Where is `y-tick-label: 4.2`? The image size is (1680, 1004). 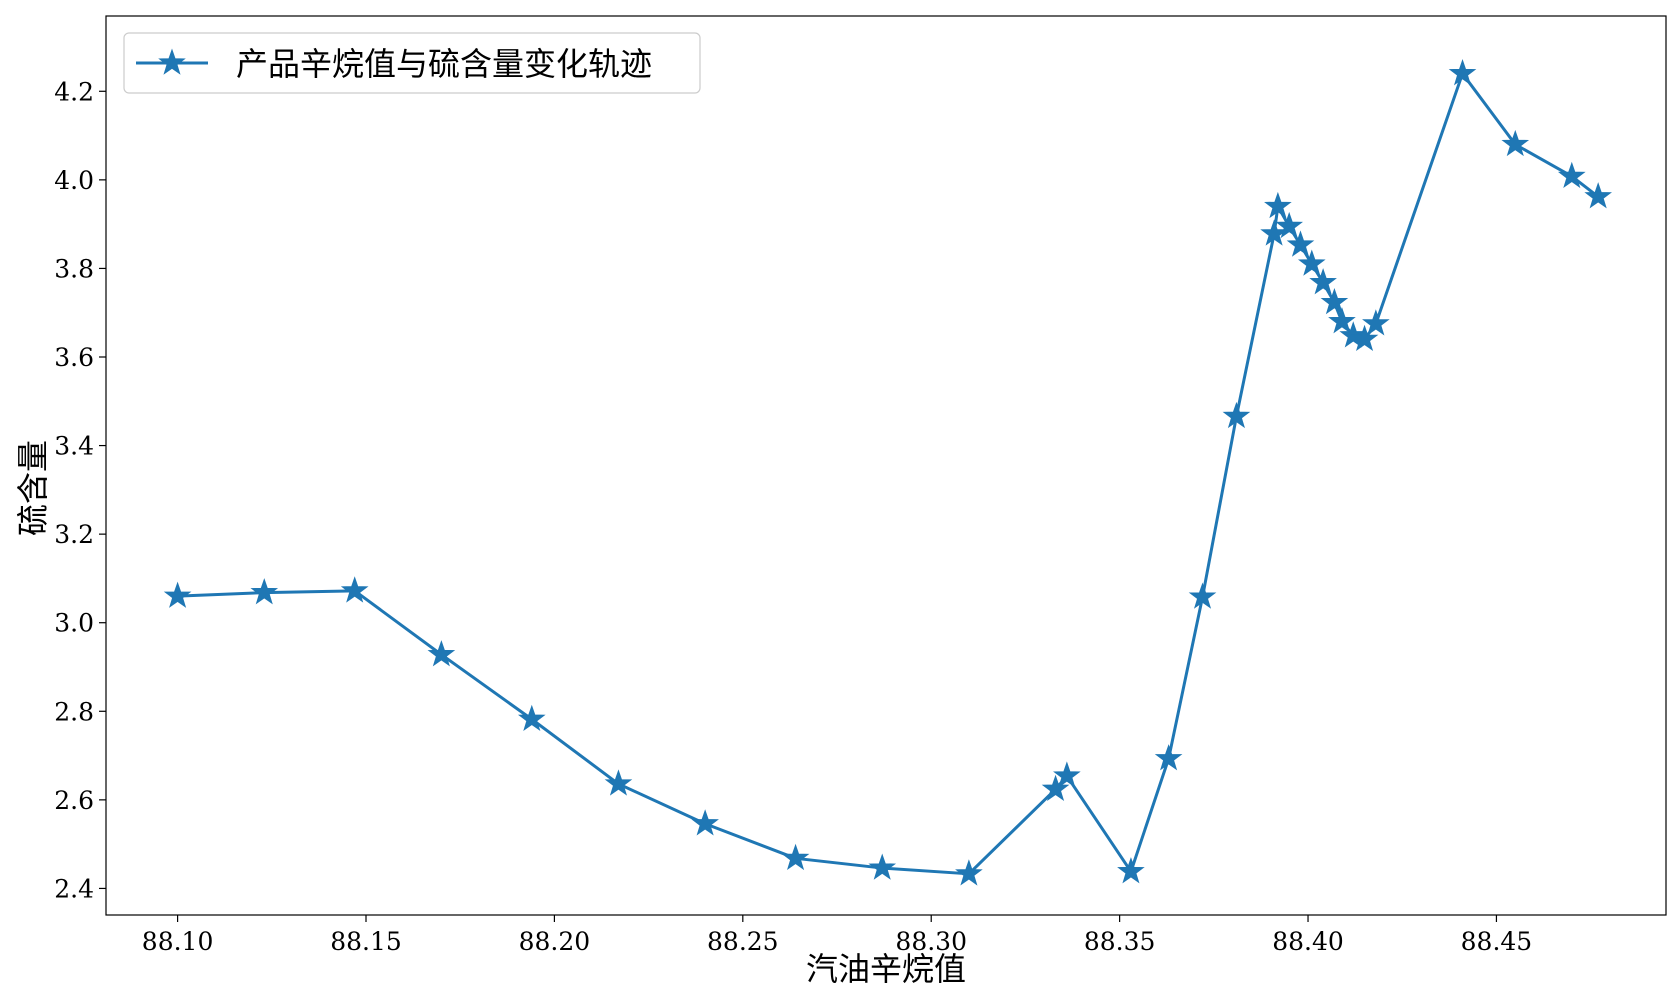
y-tick-label: 4.2 is located at coordinates (74, 91).